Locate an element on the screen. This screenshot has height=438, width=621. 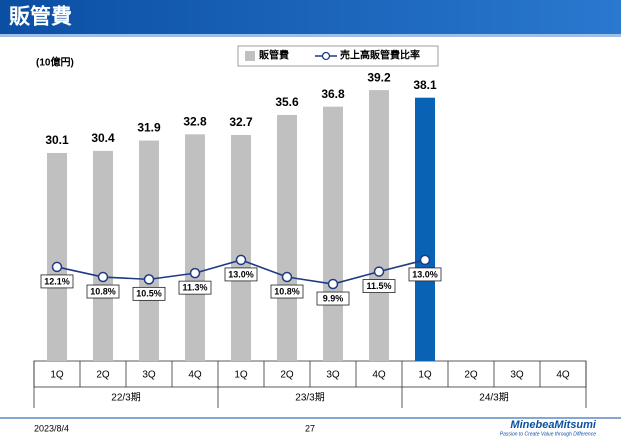
legend-box is located at coordinates (338, 56).